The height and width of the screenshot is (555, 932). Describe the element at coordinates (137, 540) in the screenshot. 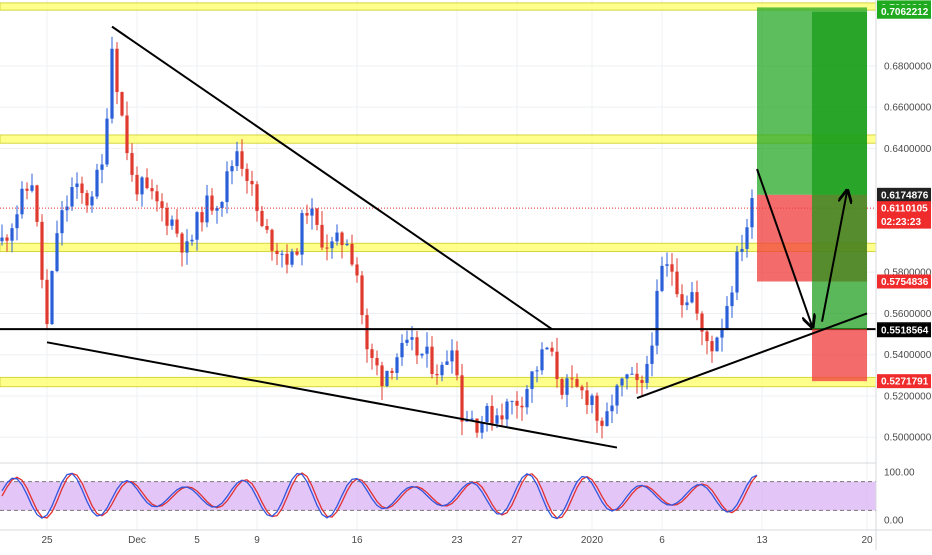

I see `time-tick-label: Dec` at that location.